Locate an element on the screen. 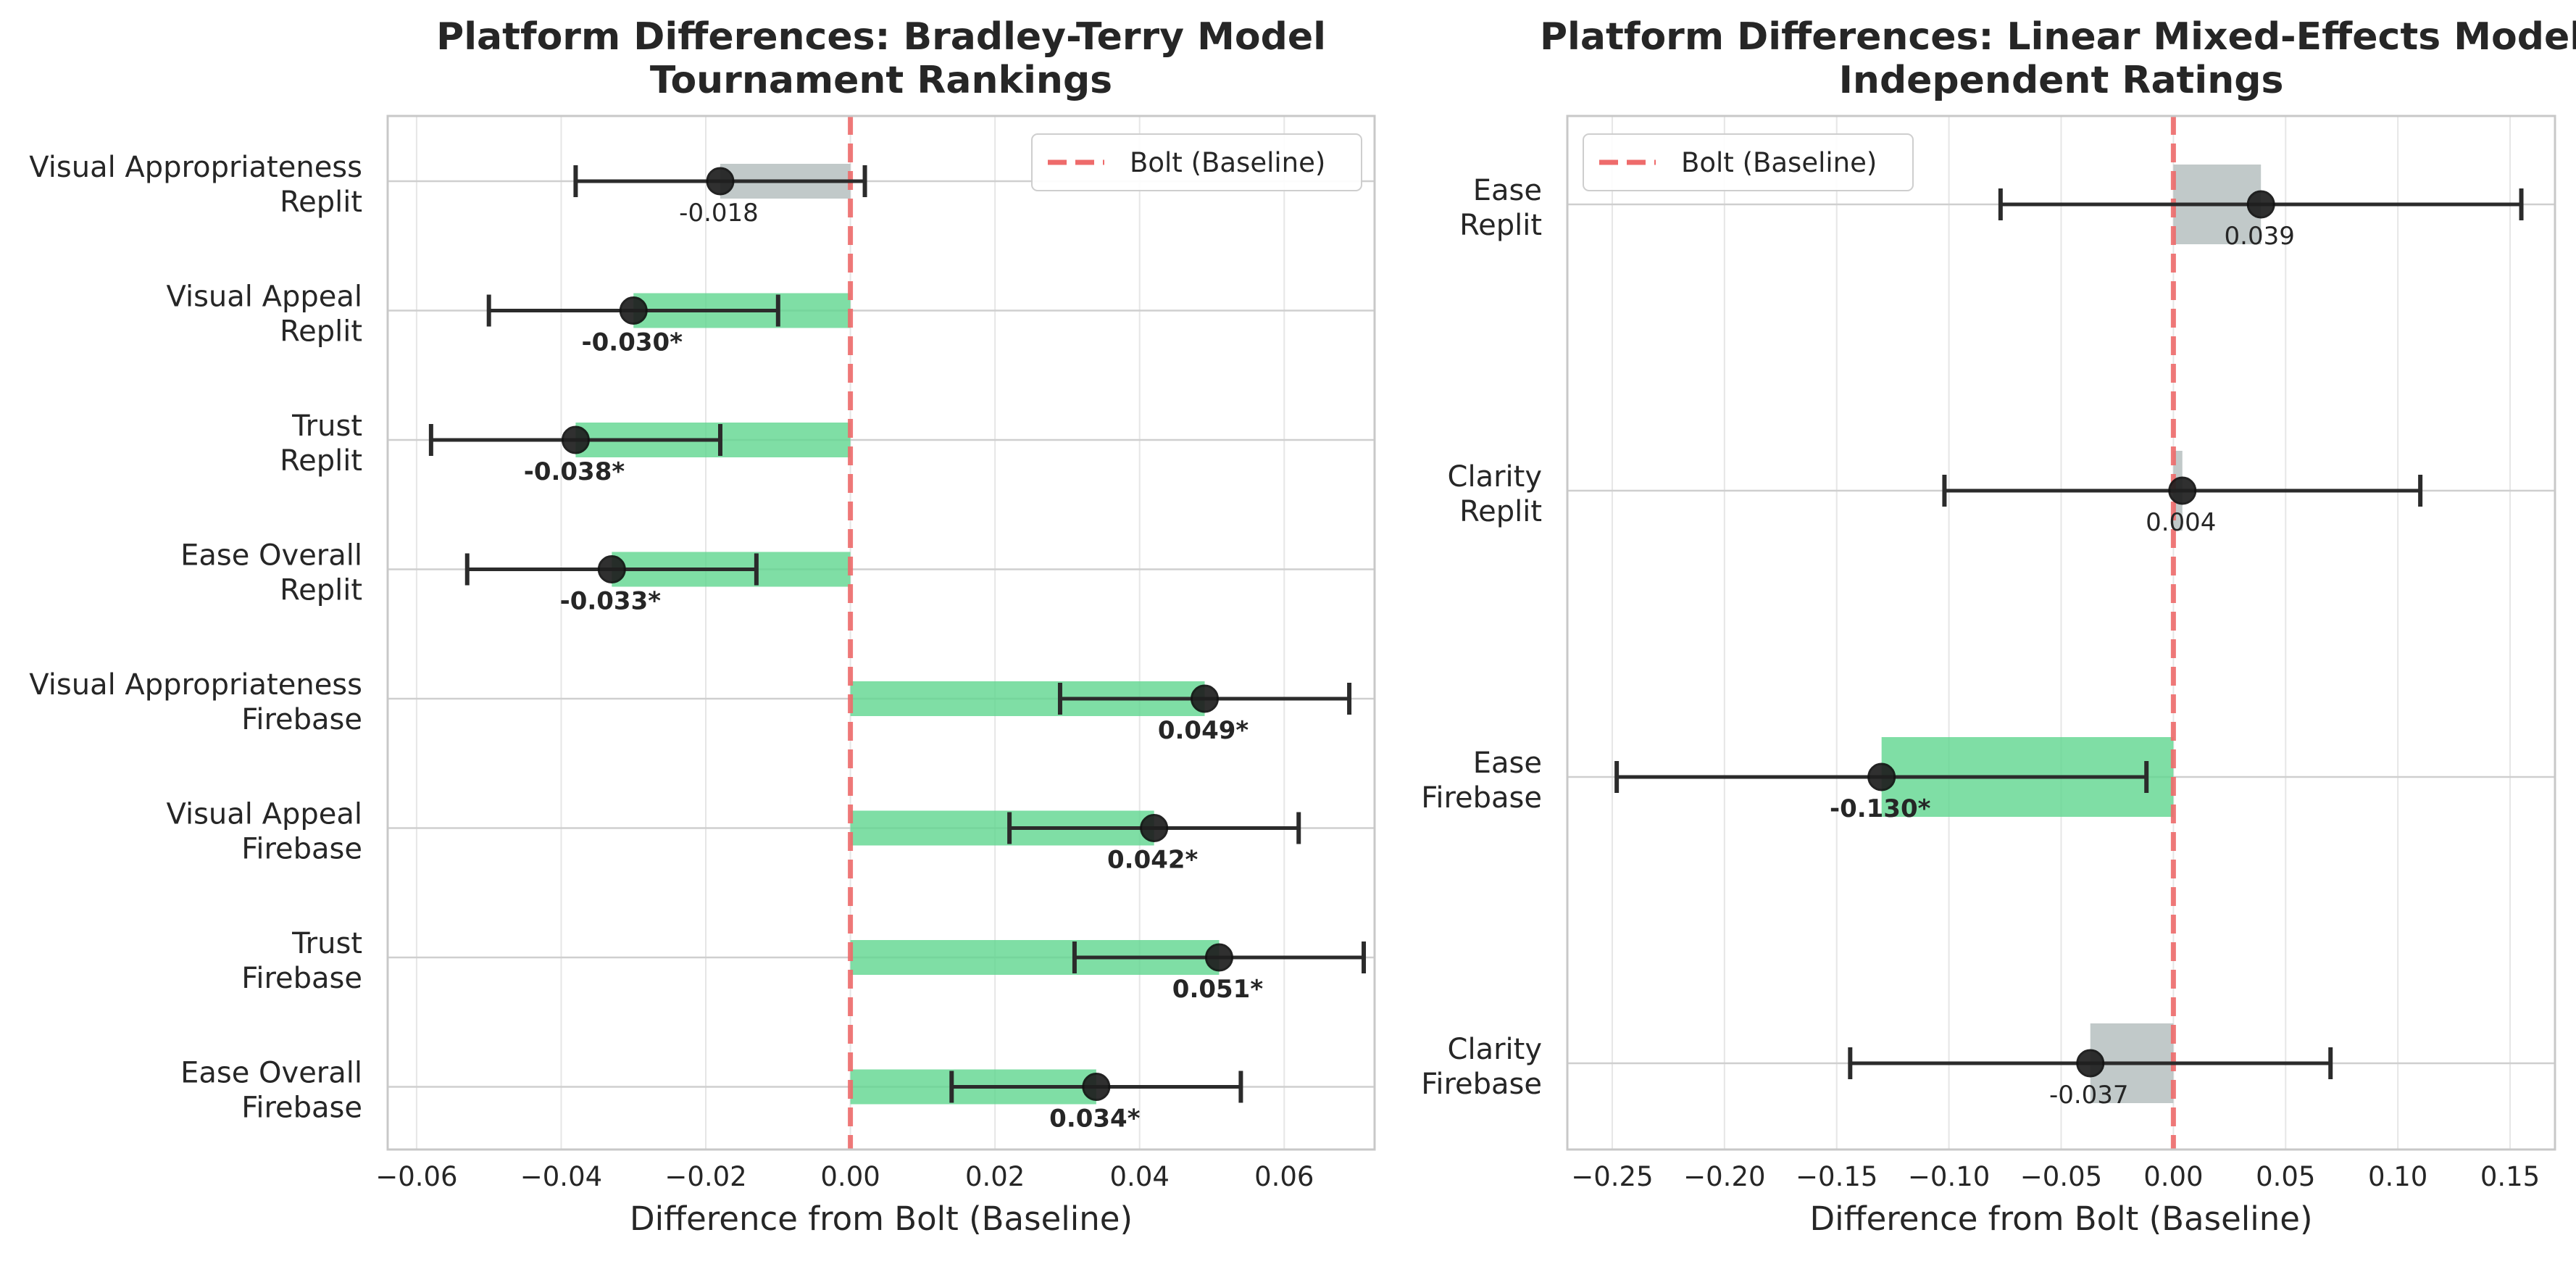  chart-title-line: Tournament Rankings is located at coordinates (881, 80).